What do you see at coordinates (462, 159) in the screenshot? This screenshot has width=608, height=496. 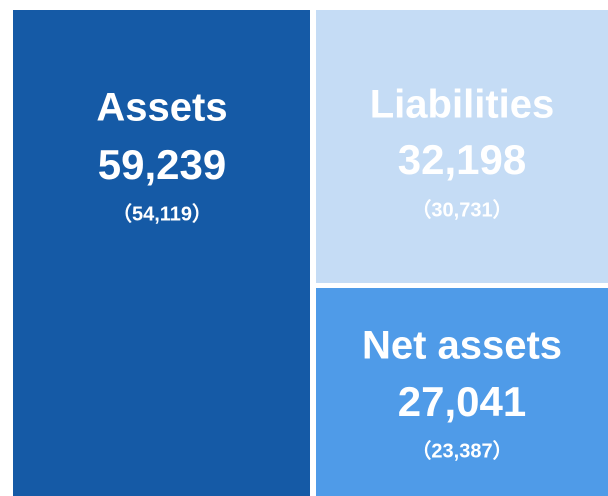 I see `box-value: 32,198` at bounding box center [462, 159].